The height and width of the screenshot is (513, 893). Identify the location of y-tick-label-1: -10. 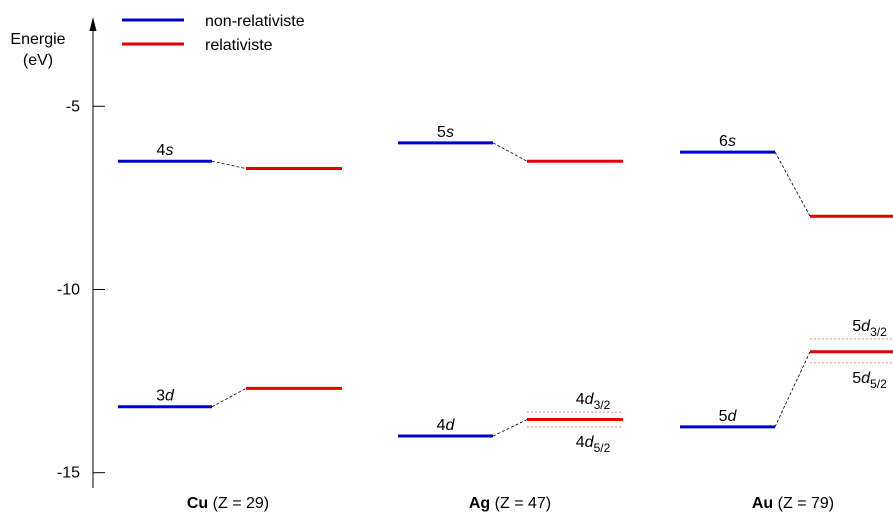
(68, 289).